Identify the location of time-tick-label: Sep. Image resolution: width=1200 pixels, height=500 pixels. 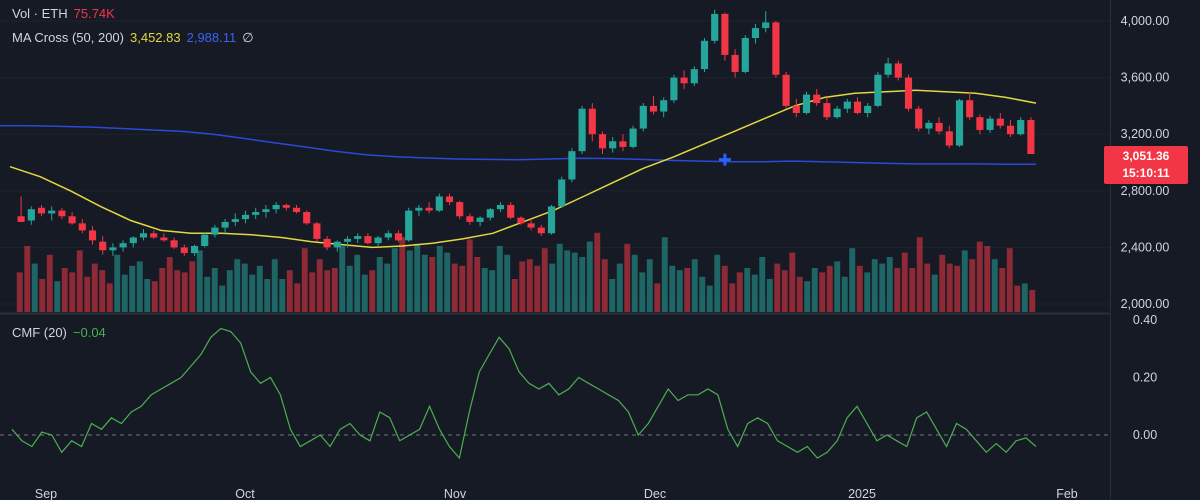
(46, 493).